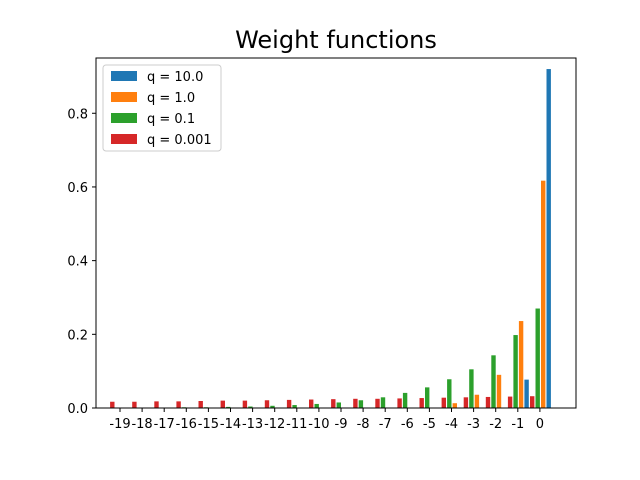 Image resolution: width=640 pixels, height=480 pixels. Describe the element at coordinates (311, 403) in the screenshot. I see `bar-series3--10` at that location.